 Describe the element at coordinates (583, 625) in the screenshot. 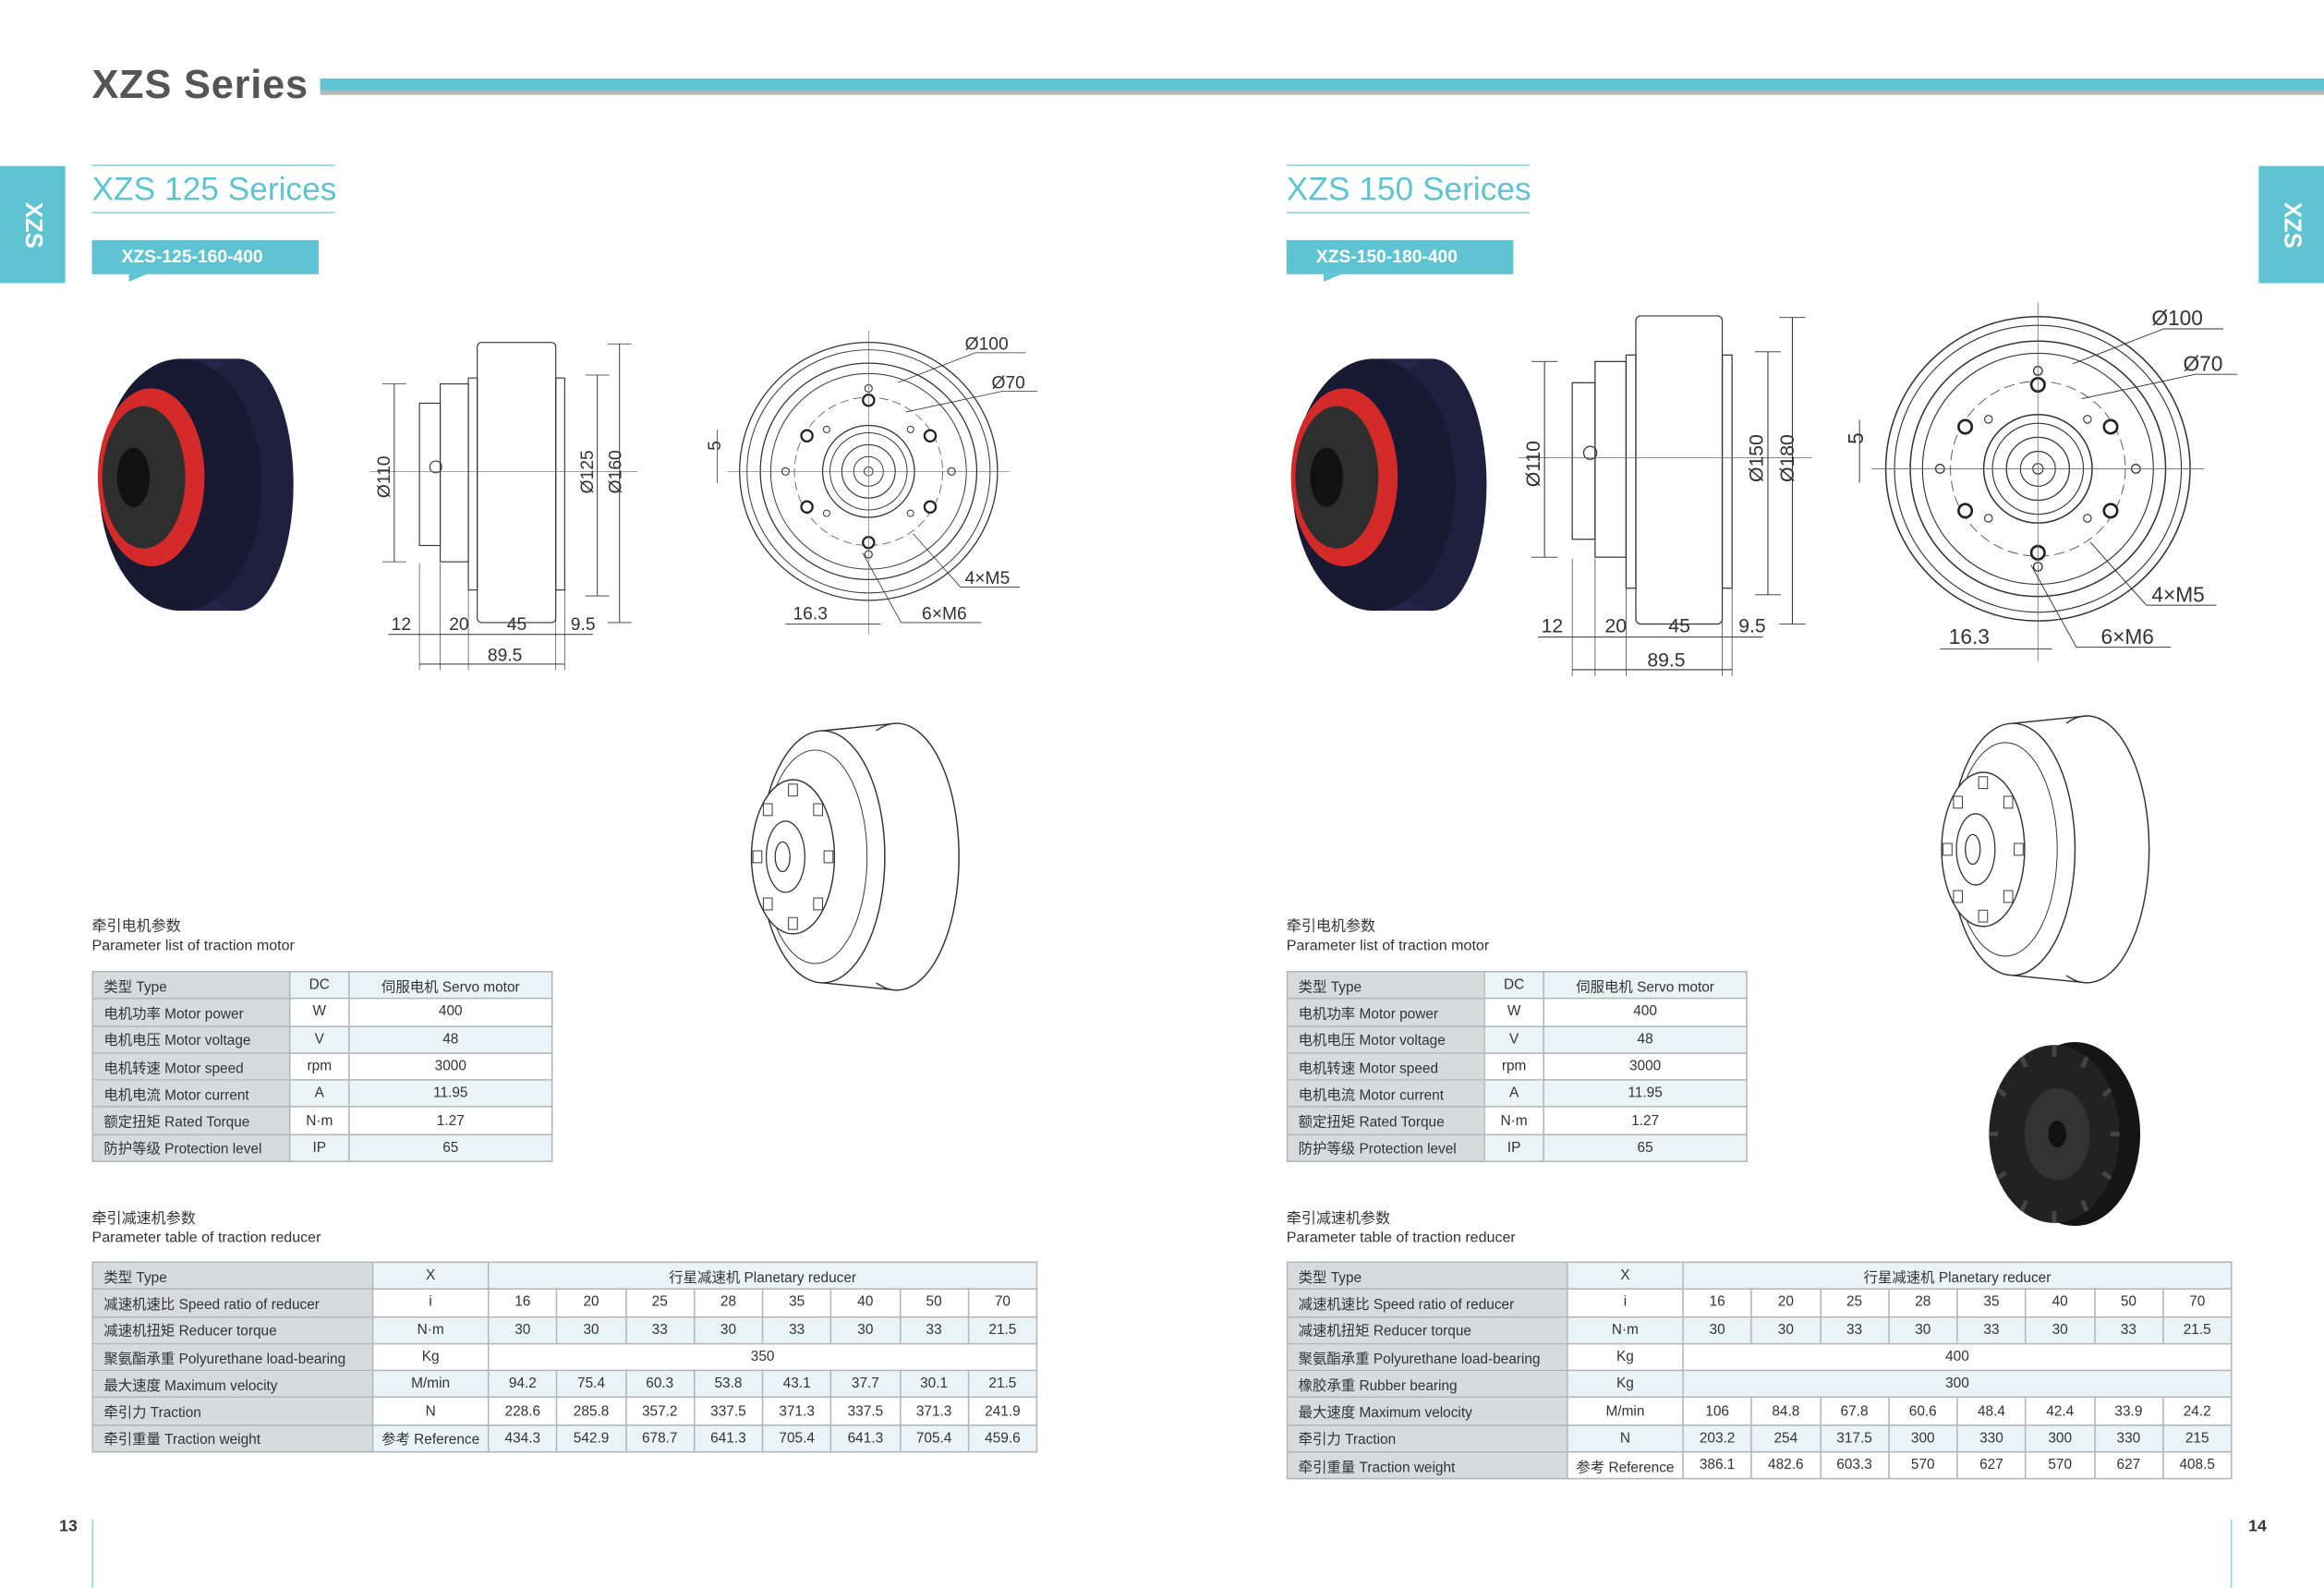

I see `dim-width-4: 9.5` at that location.